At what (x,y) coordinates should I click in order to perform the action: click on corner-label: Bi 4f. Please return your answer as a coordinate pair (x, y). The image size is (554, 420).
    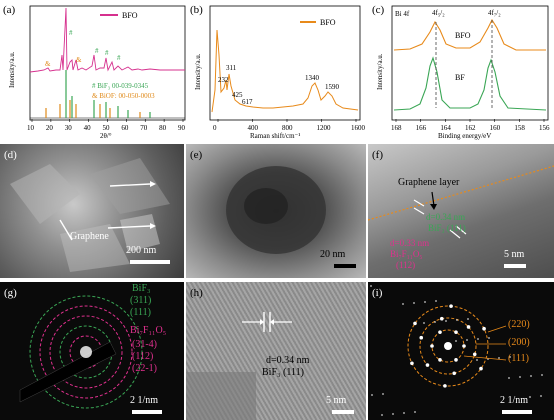
    Looking at the image, I should click on (402, 14).